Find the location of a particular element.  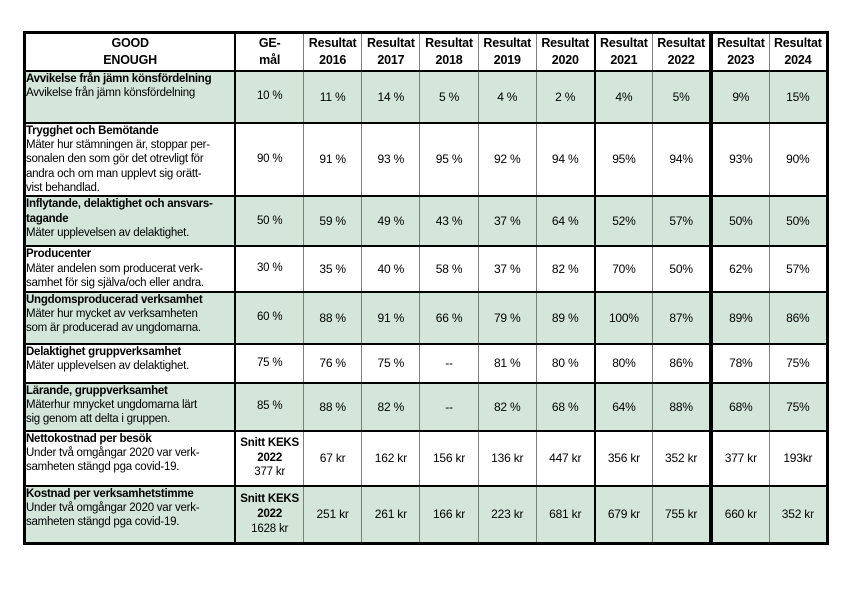

goal-value: 60 % is located at coordinates (269, 317).